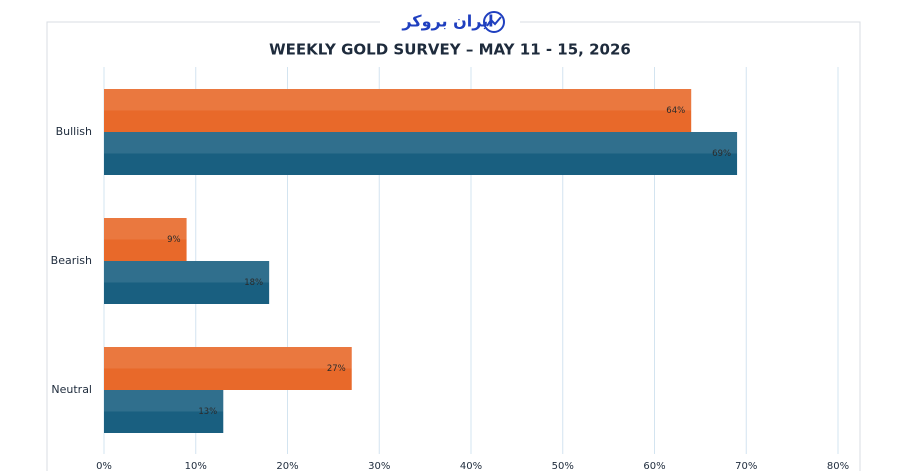  I want to click on data-label: 64%, so click(675, 111).